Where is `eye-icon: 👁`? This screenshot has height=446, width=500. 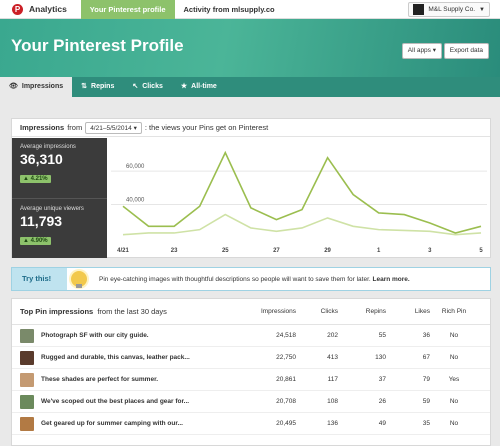 eye-icon: 👁 is located at coordinates (13, 86).